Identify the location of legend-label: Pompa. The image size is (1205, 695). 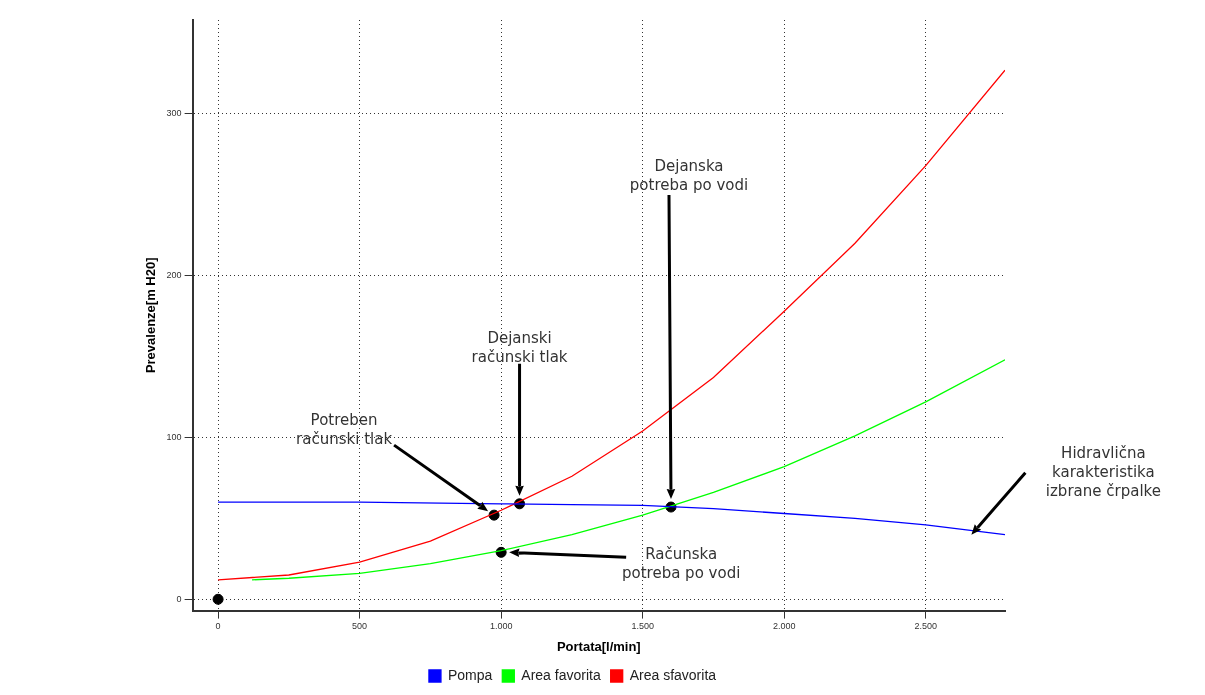
(470, 674).